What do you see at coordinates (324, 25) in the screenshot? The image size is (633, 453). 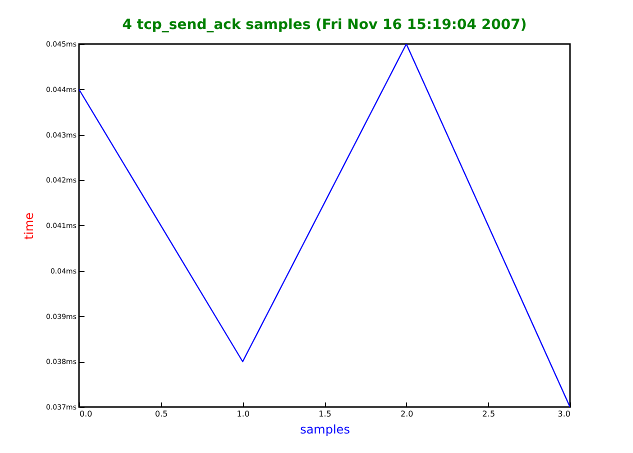 I see `chart-title: 4 tcp_send_ack samples (Fri Nov 16 15:19:04 2007)` at bounding box center [324, 25].